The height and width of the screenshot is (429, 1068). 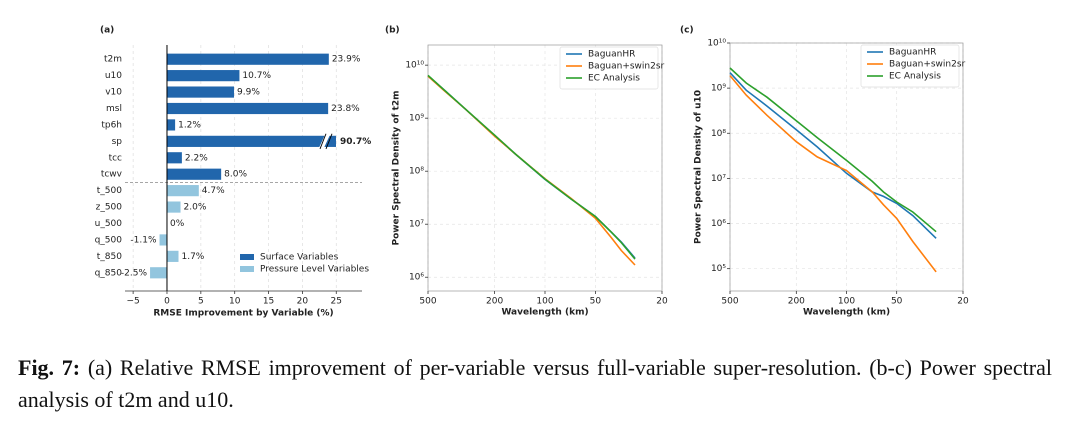 What do you see at coordinates (109, 273) in the screenshot?
I see `y-tick-label: q_850` at bounding box center [109, 273].